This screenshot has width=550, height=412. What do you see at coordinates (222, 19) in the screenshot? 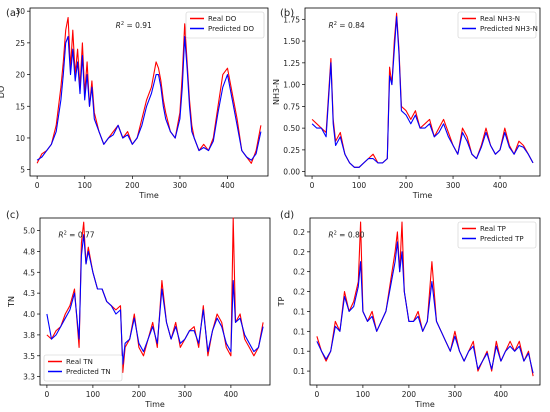
I see `legend-label: Real DO` at bounding box center [222, 19].